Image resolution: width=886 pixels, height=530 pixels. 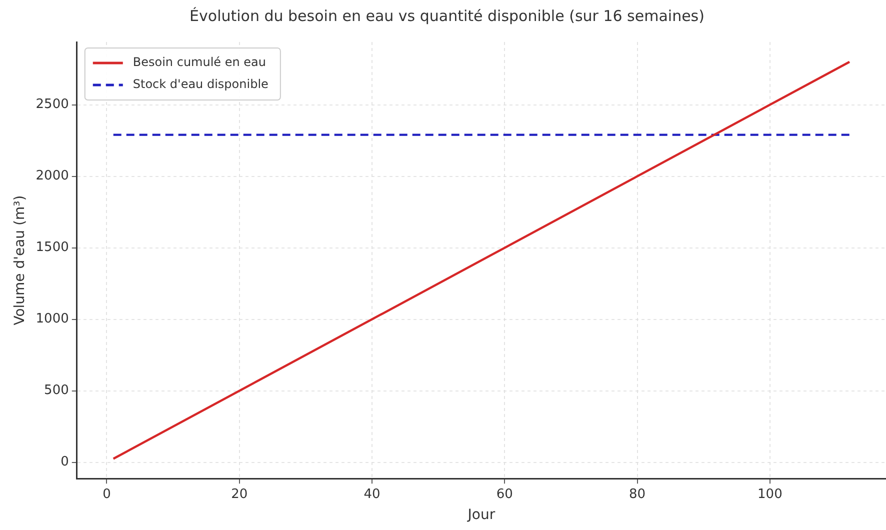 What do you see at coordinates (20, 260) in the screenshot?
I see `y-axis-title: Volume d'eau (m³)` at bounding box center [20, 260].